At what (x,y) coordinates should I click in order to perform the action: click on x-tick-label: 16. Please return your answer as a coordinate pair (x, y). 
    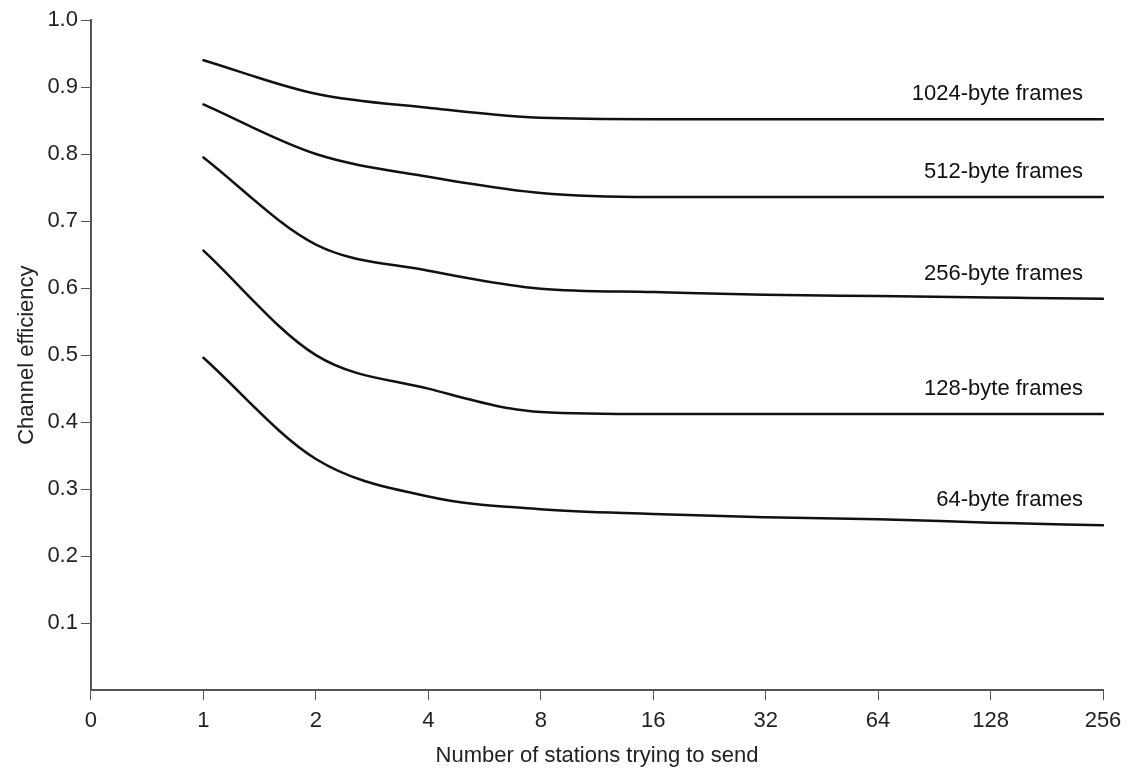
    Looking at the image, I should click on (653, 720).